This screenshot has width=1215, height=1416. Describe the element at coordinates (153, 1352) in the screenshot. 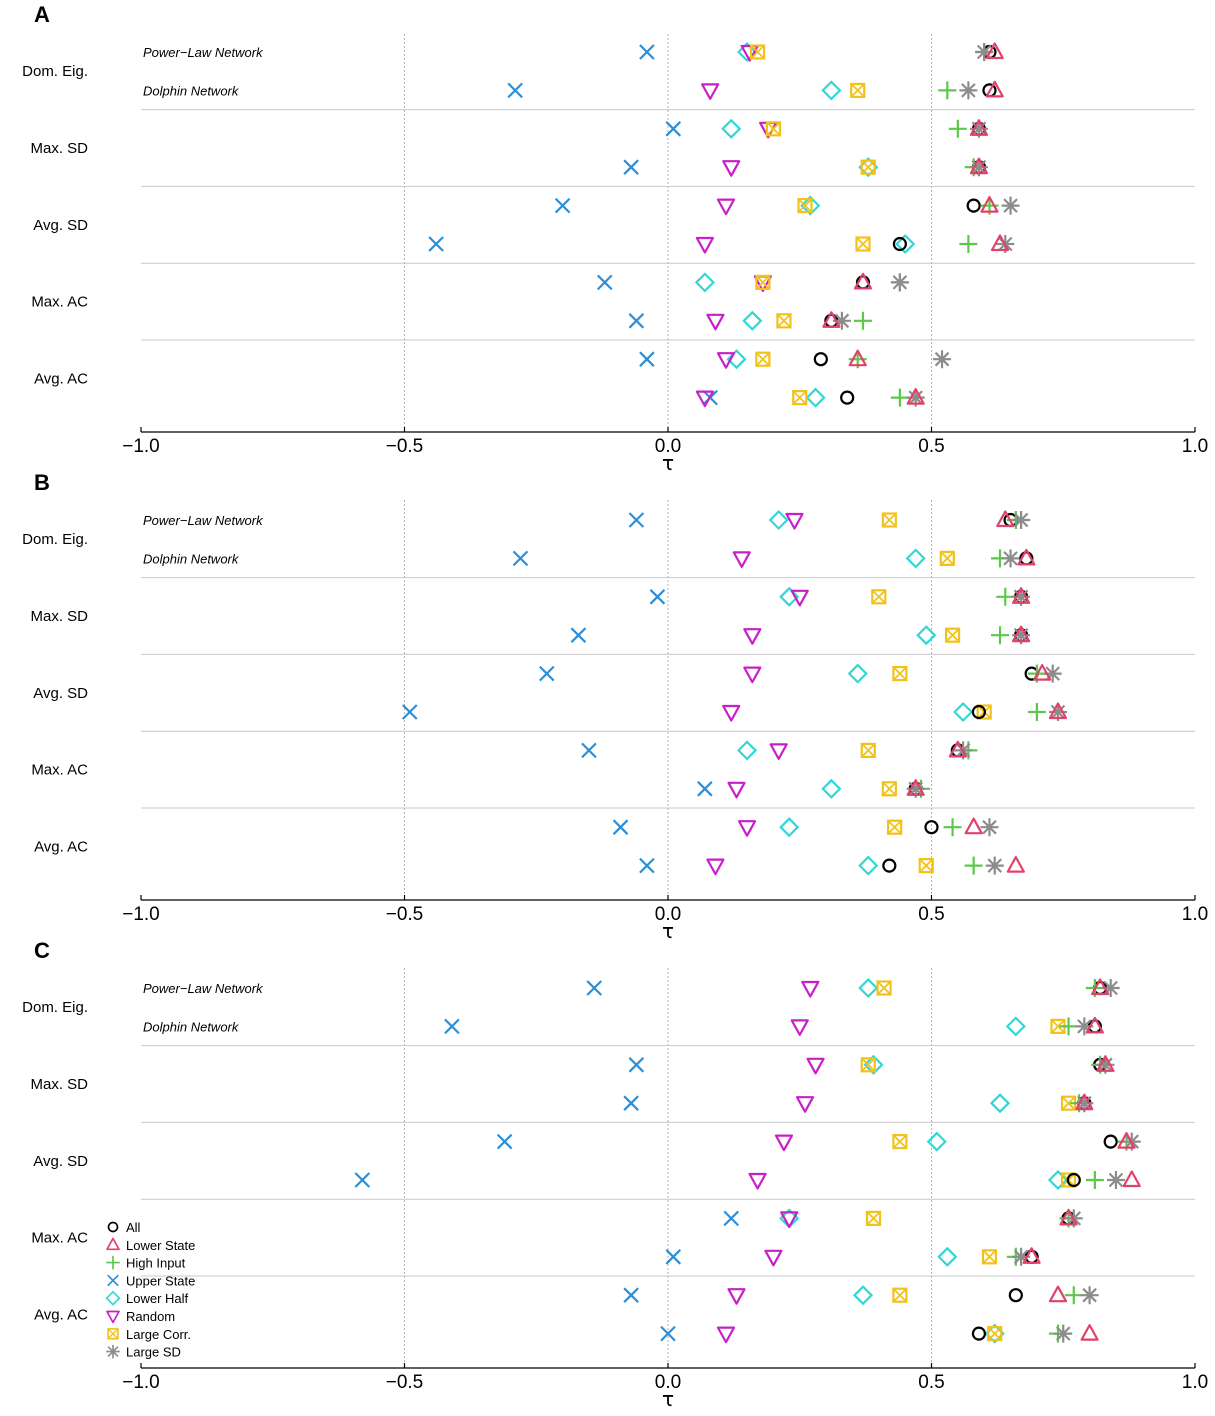

I see `legend-label: Large SD` at that location.